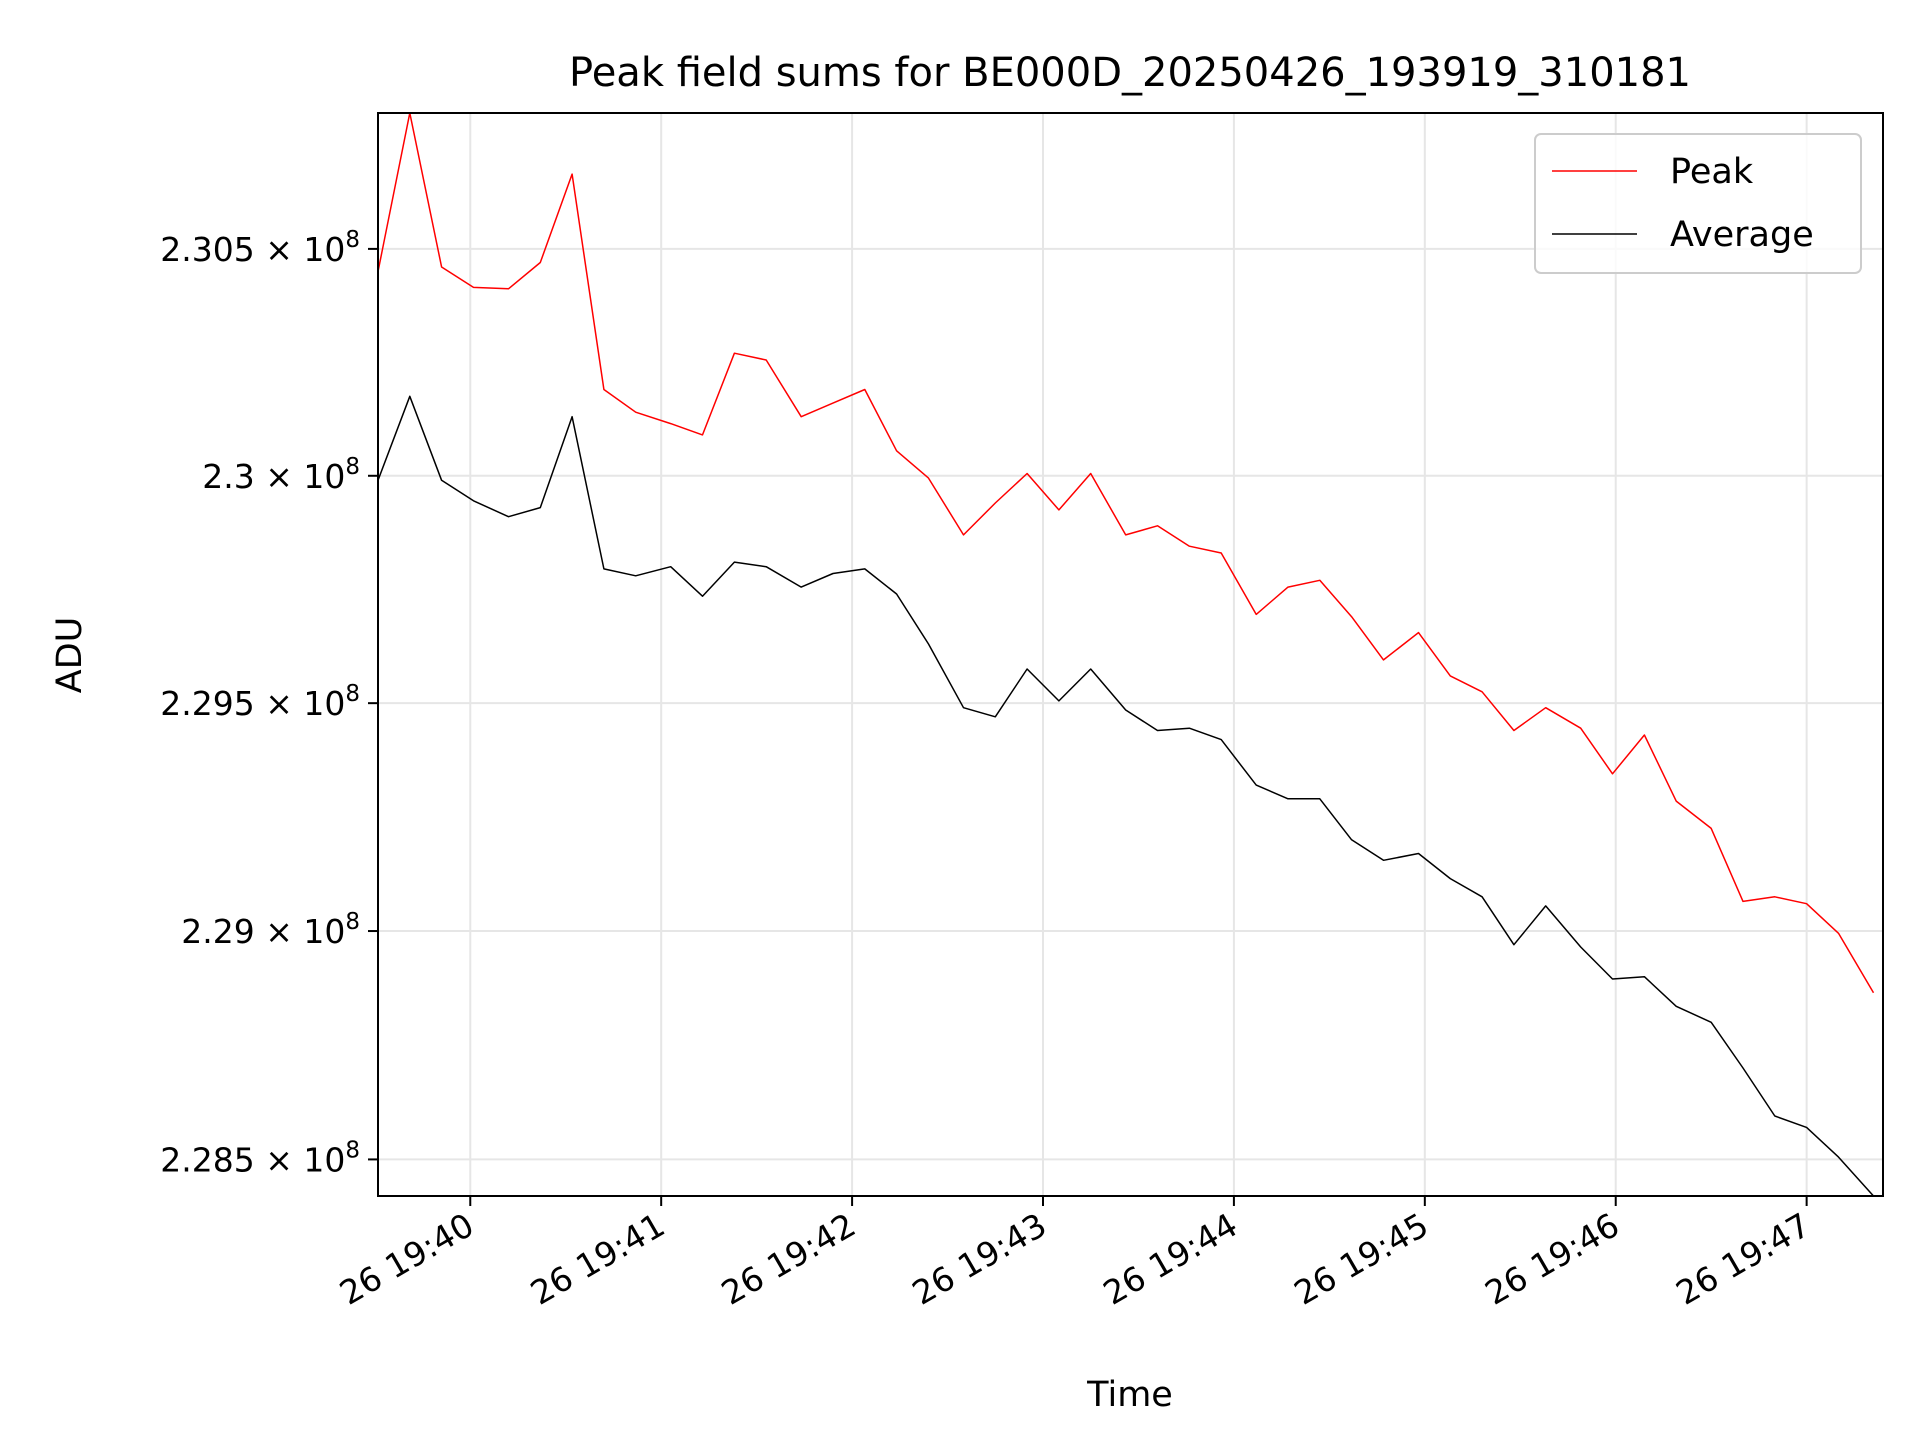  I want to click on legend-label-peak: Peak, so click(1712, 172).